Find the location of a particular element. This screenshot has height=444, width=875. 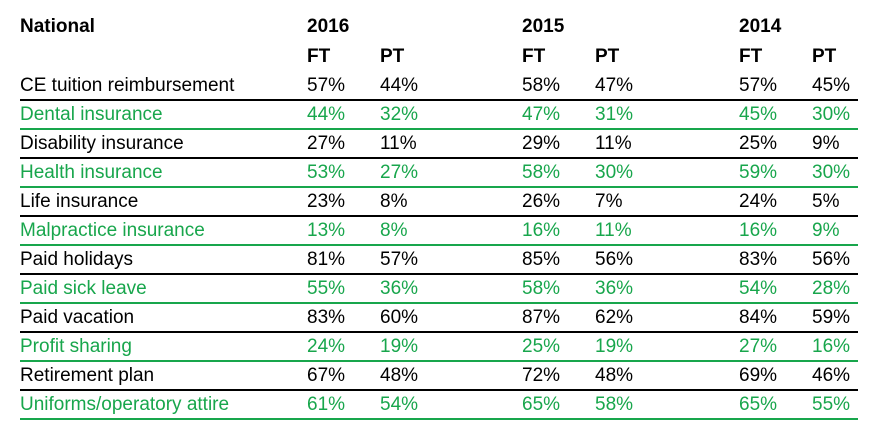

value-cell: 56% is located at coordinates (831, 259).